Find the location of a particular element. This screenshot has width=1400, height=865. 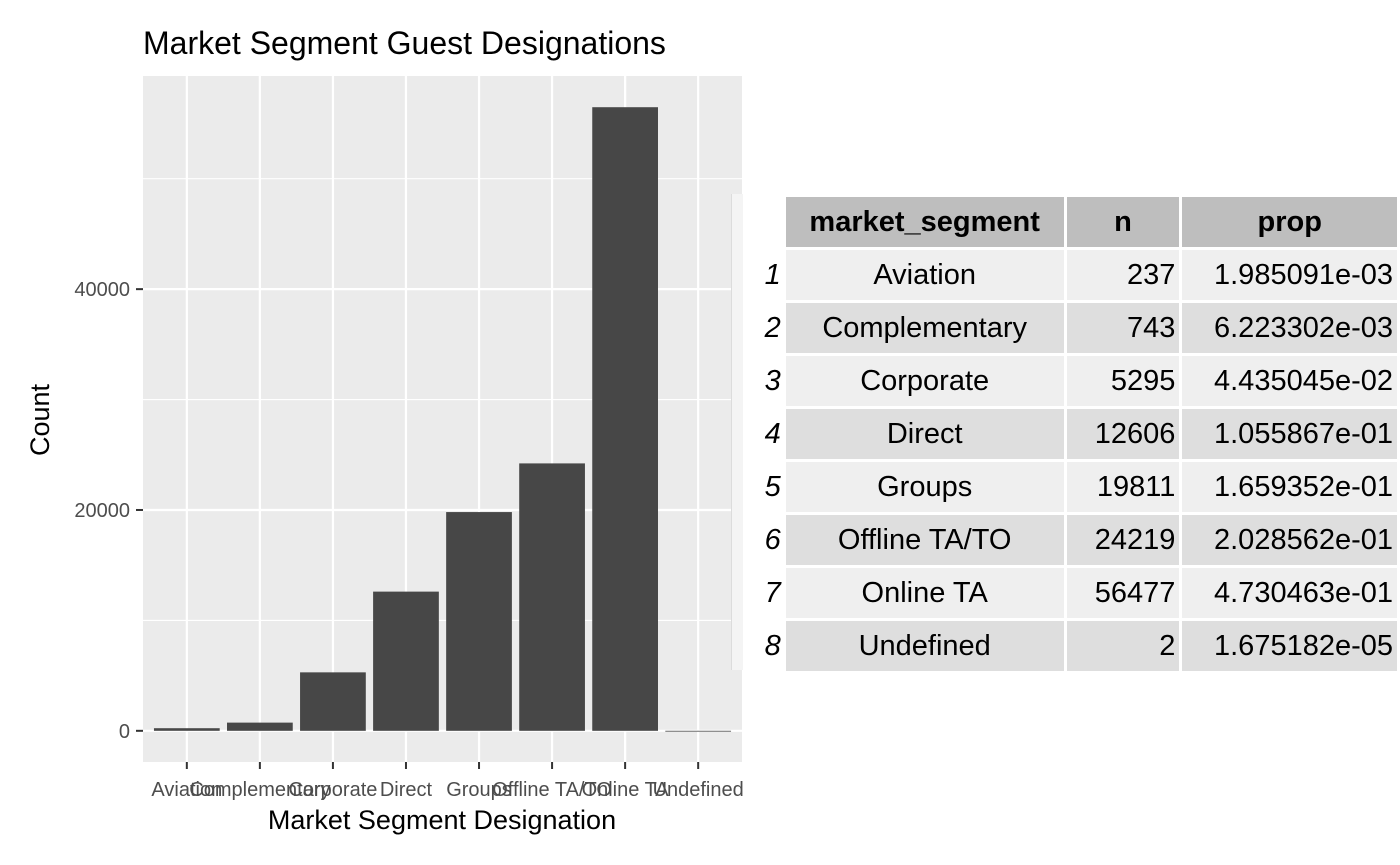

segment-cell: Undefined is located at coordinates (924, 646).